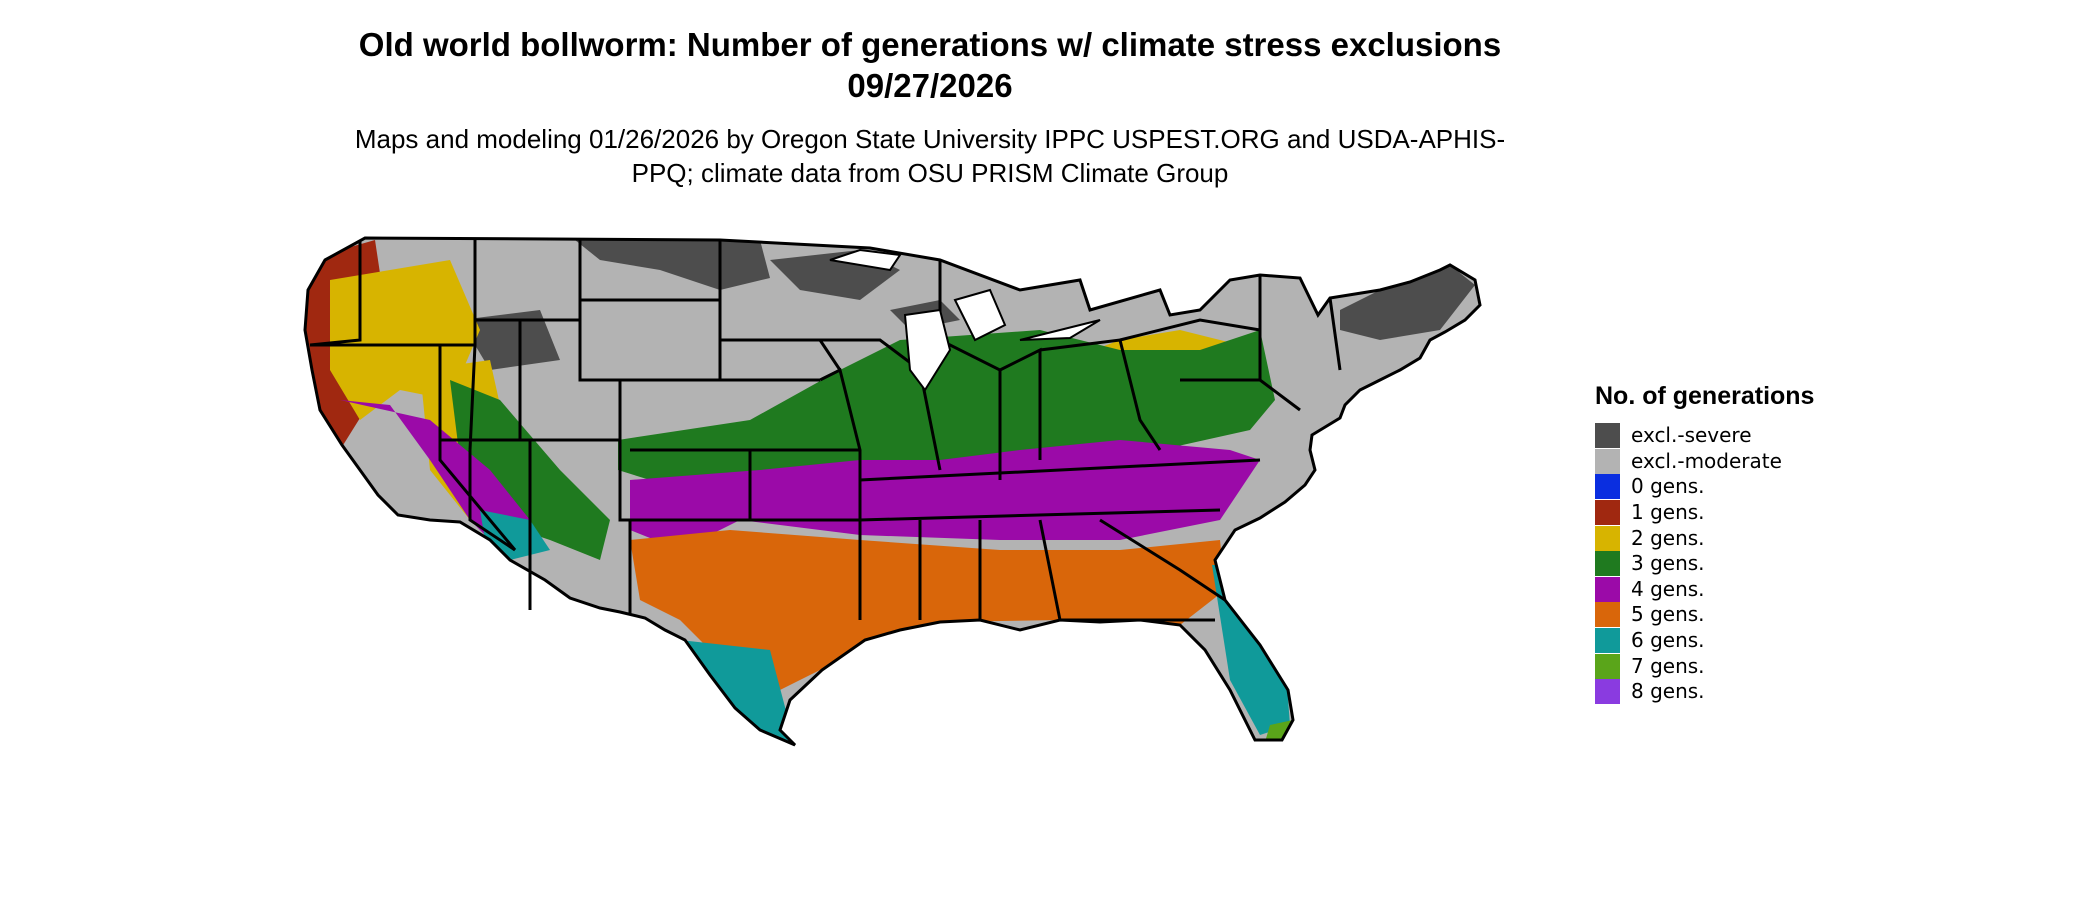  Describe the element at coordinates (1691, 435) in the screenshot. I see `legend-label: excl.-severe` at that location.